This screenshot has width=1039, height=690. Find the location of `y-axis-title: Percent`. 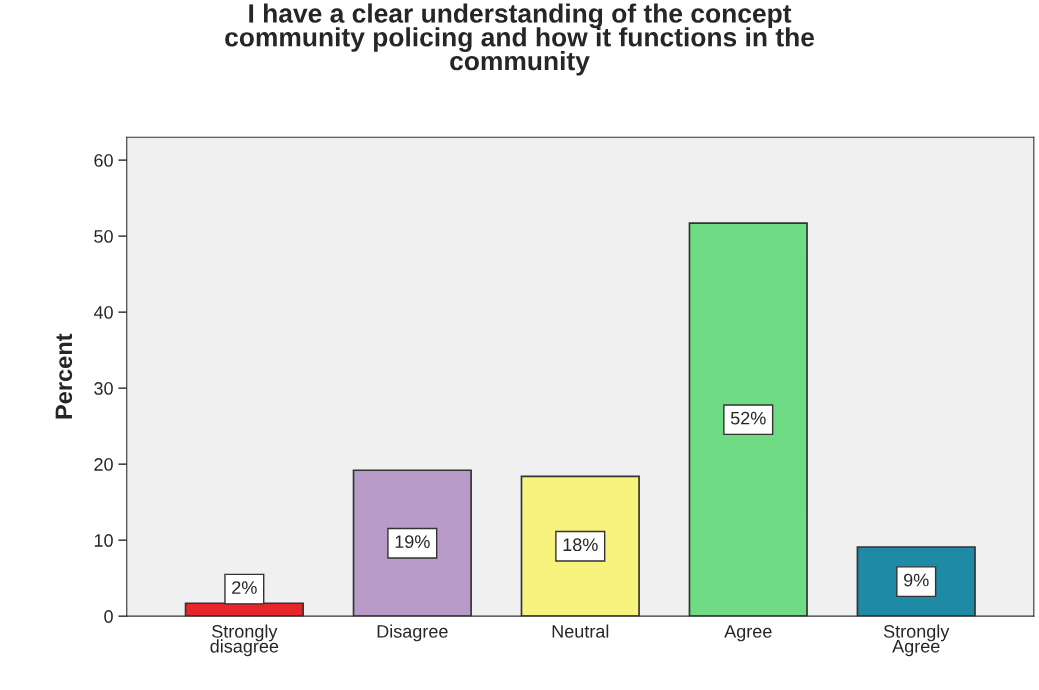

y-axis-title: Percent is located at coordinates (64, 376).